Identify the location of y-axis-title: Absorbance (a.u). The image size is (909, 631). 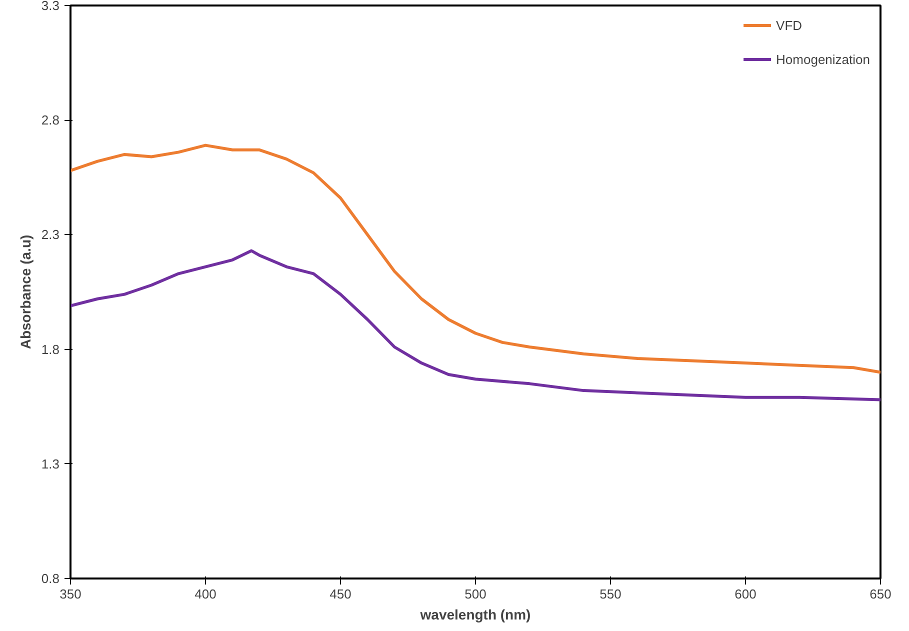
(25, 292).